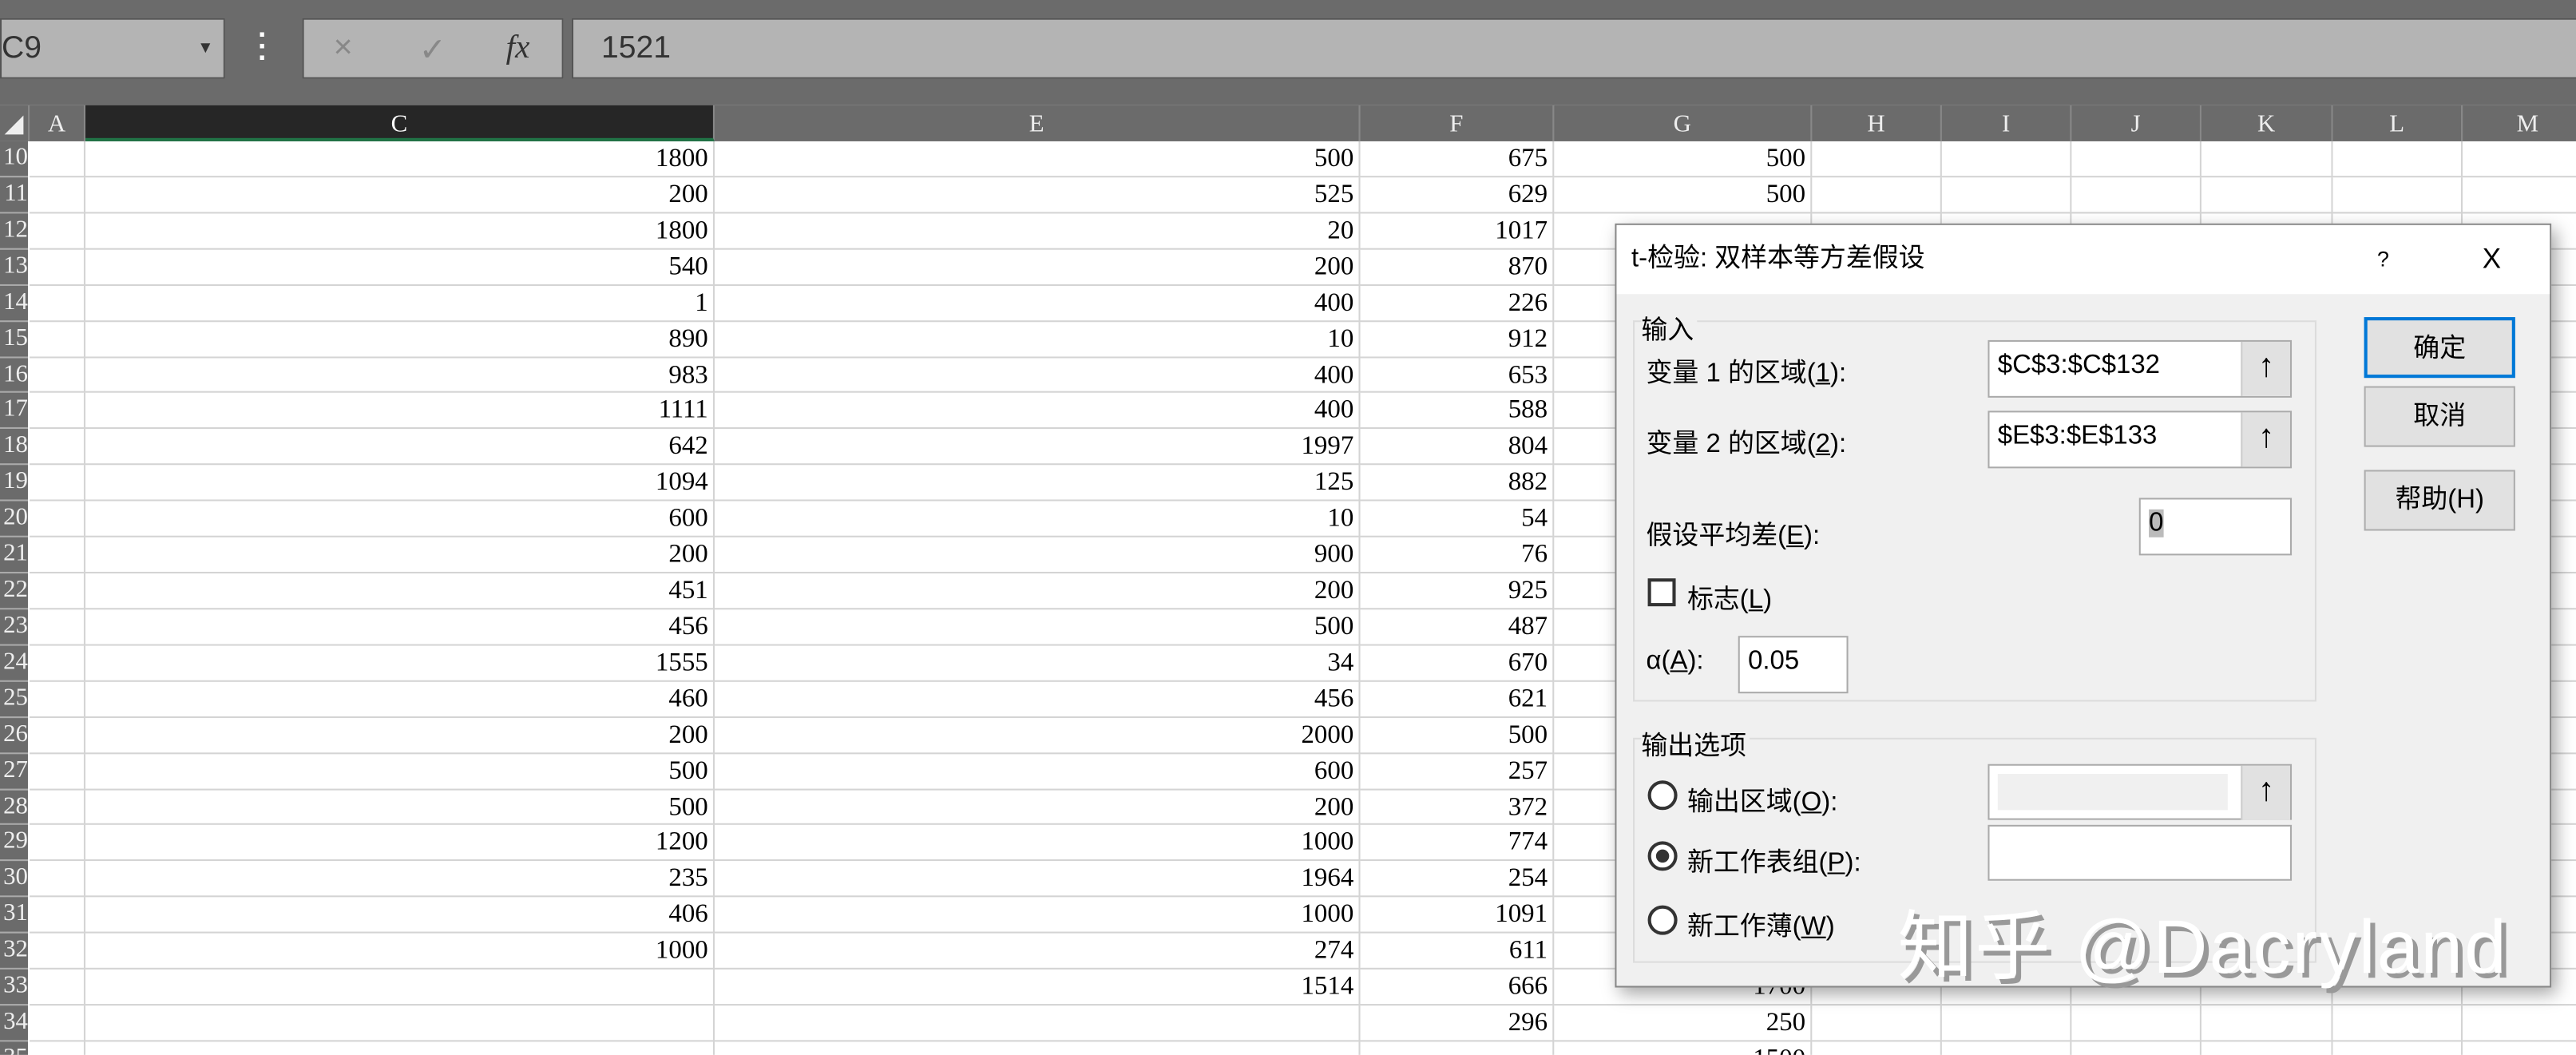  Describe the element at coordinates (2006, 988) in the screenshot. I see `cell-i33` at that location.